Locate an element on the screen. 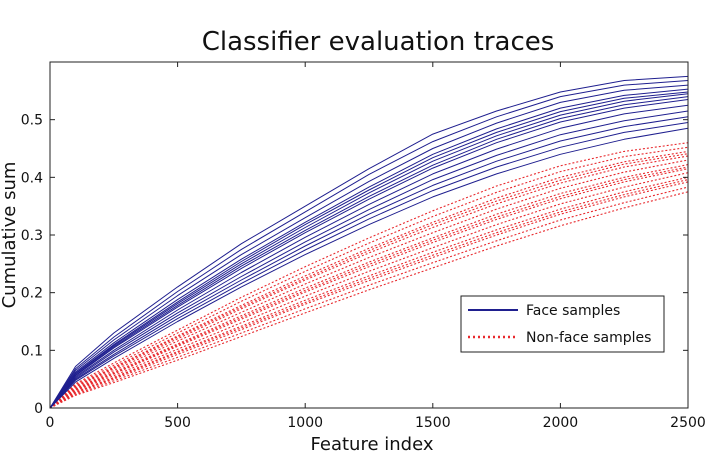 The height and width of the screenshot is (456, 725). x-axis-label: Feature index is located at coordinates (372, 444).